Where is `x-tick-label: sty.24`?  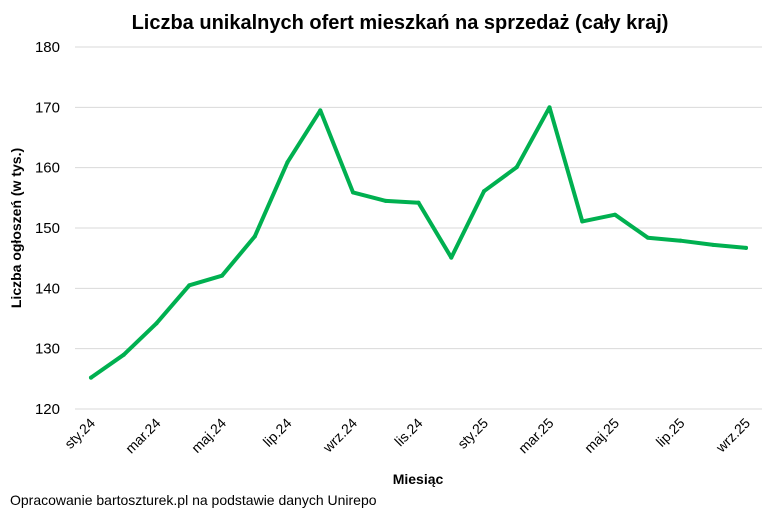 x-tick-label: sty.24 is located at coordinates (79, 433).